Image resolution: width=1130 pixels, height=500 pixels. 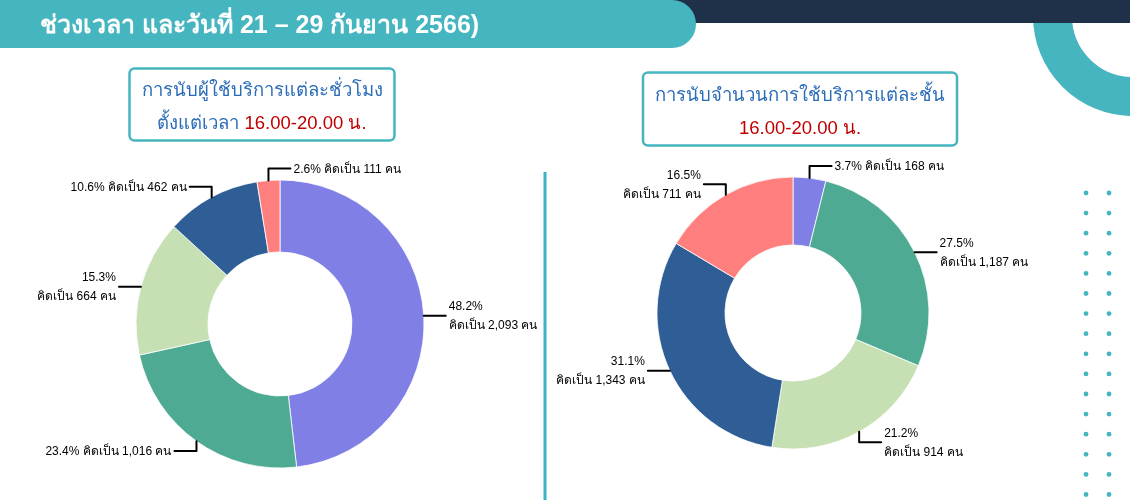 I want to click on data-label: 2.6% คิดเป็น 111 คน, so click(x=347, y=168).